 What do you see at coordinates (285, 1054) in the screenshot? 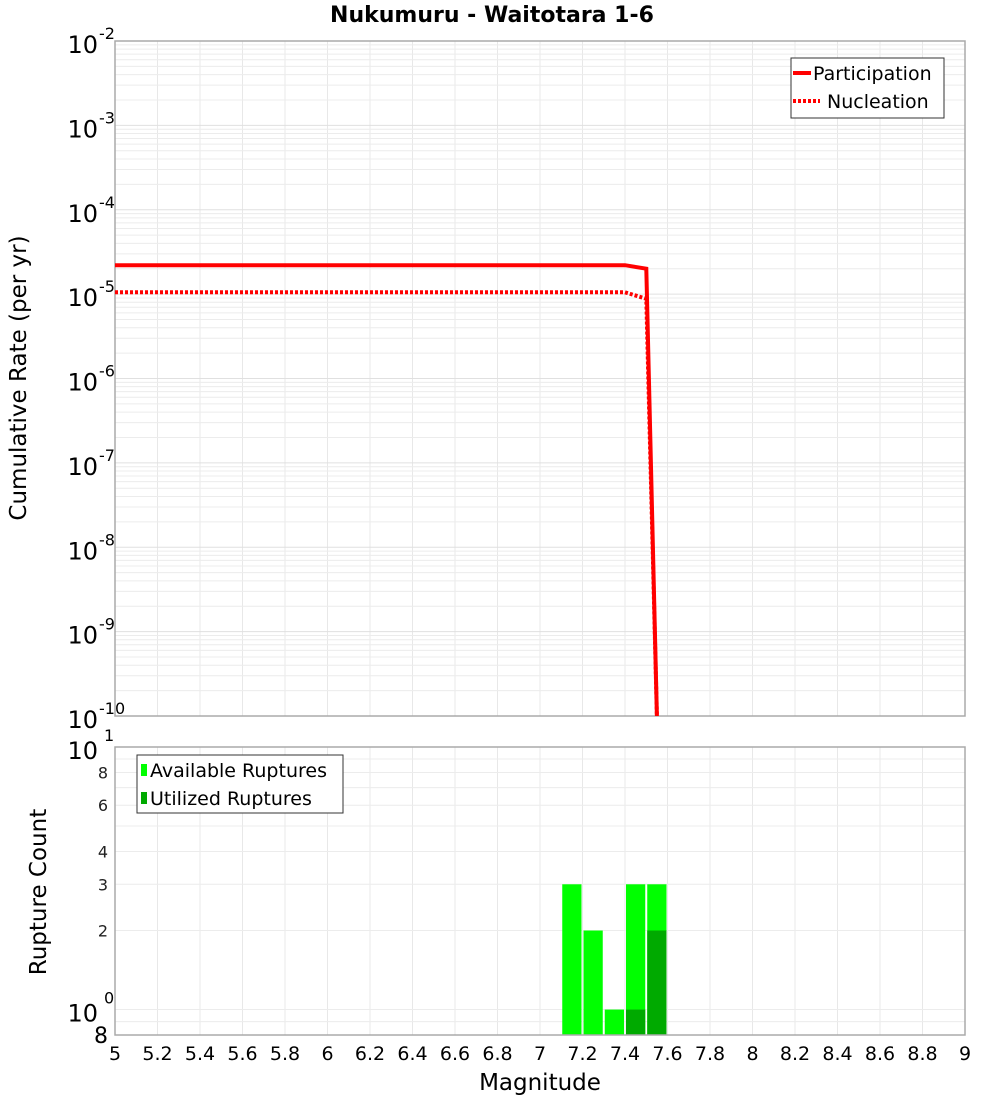
I see `svg-text: 5.8` at bounding box center [285, 1054].